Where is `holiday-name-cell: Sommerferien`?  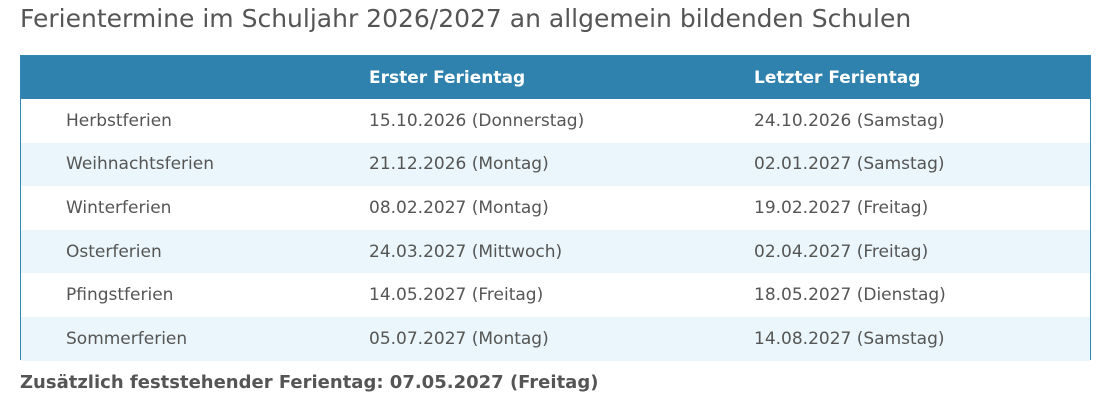
holiday-name-cell: Sommerferien is located at coordinates (127, 338).